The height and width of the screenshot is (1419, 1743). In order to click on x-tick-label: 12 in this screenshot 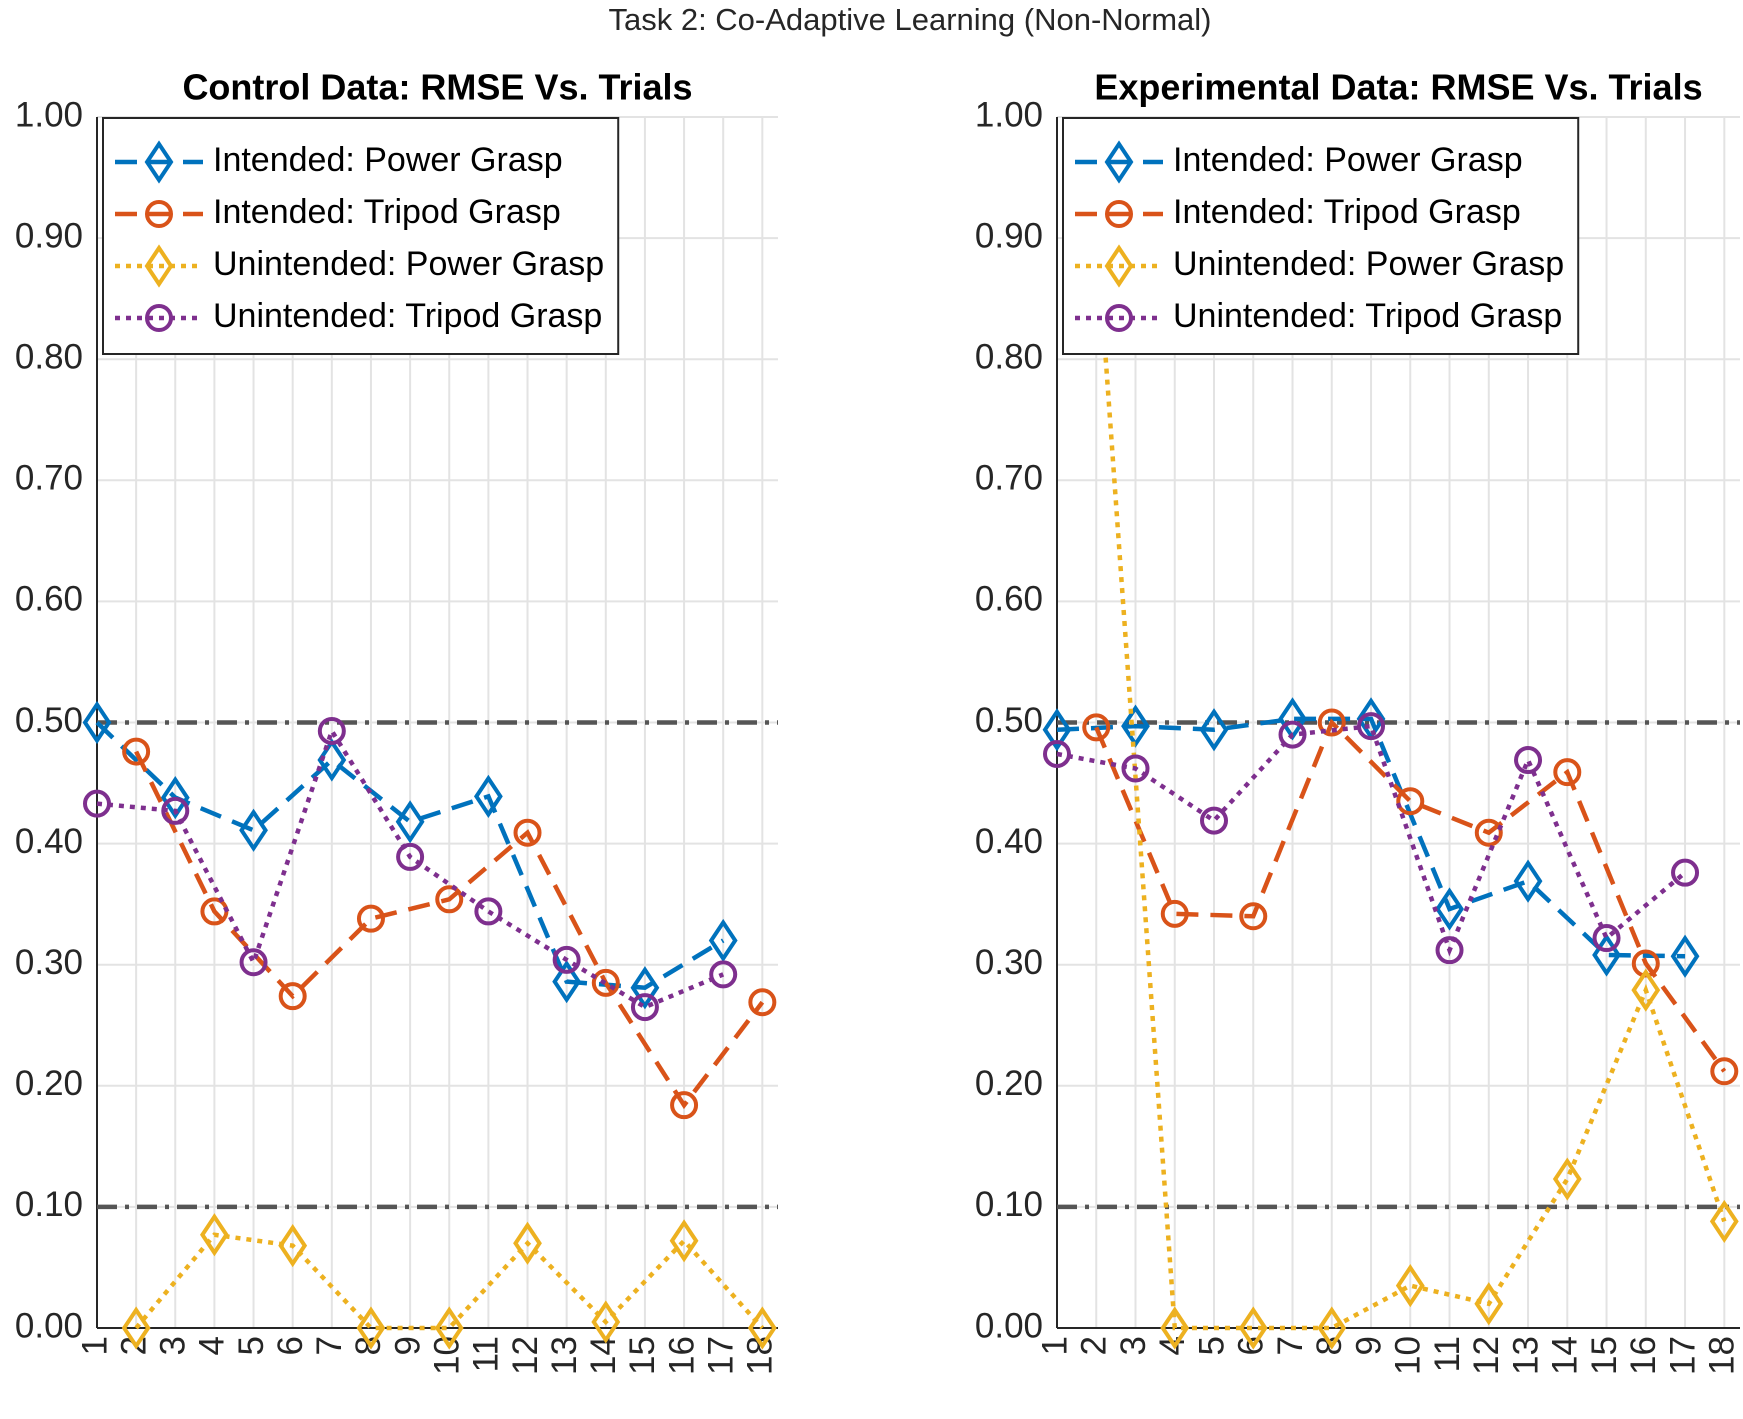, I will do `click(1486, 1355)`.